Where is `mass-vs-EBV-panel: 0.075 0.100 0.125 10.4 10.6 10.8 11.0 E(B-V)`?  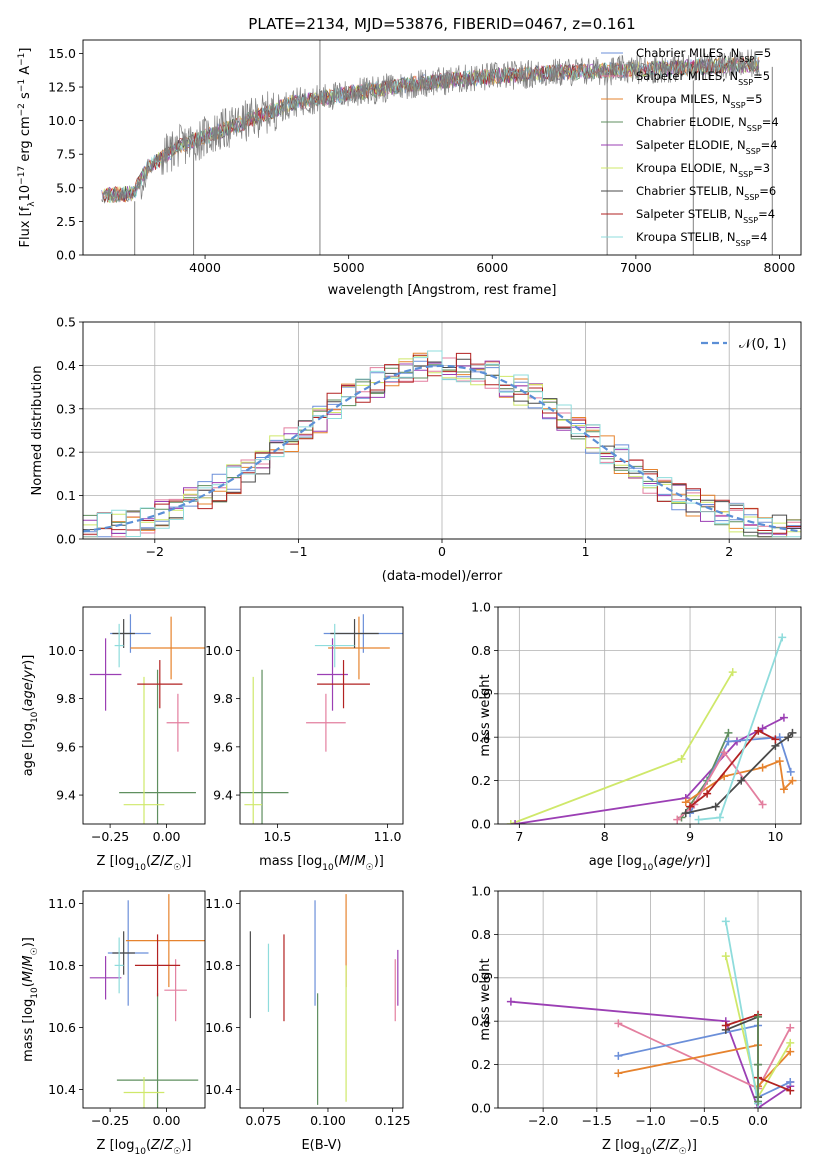
mass-vs-EBV-panel: 0.075 0.100 0.125 10.4 10.6 10.8 11.0 E(B-V) is located at coordinates (308, 1021).